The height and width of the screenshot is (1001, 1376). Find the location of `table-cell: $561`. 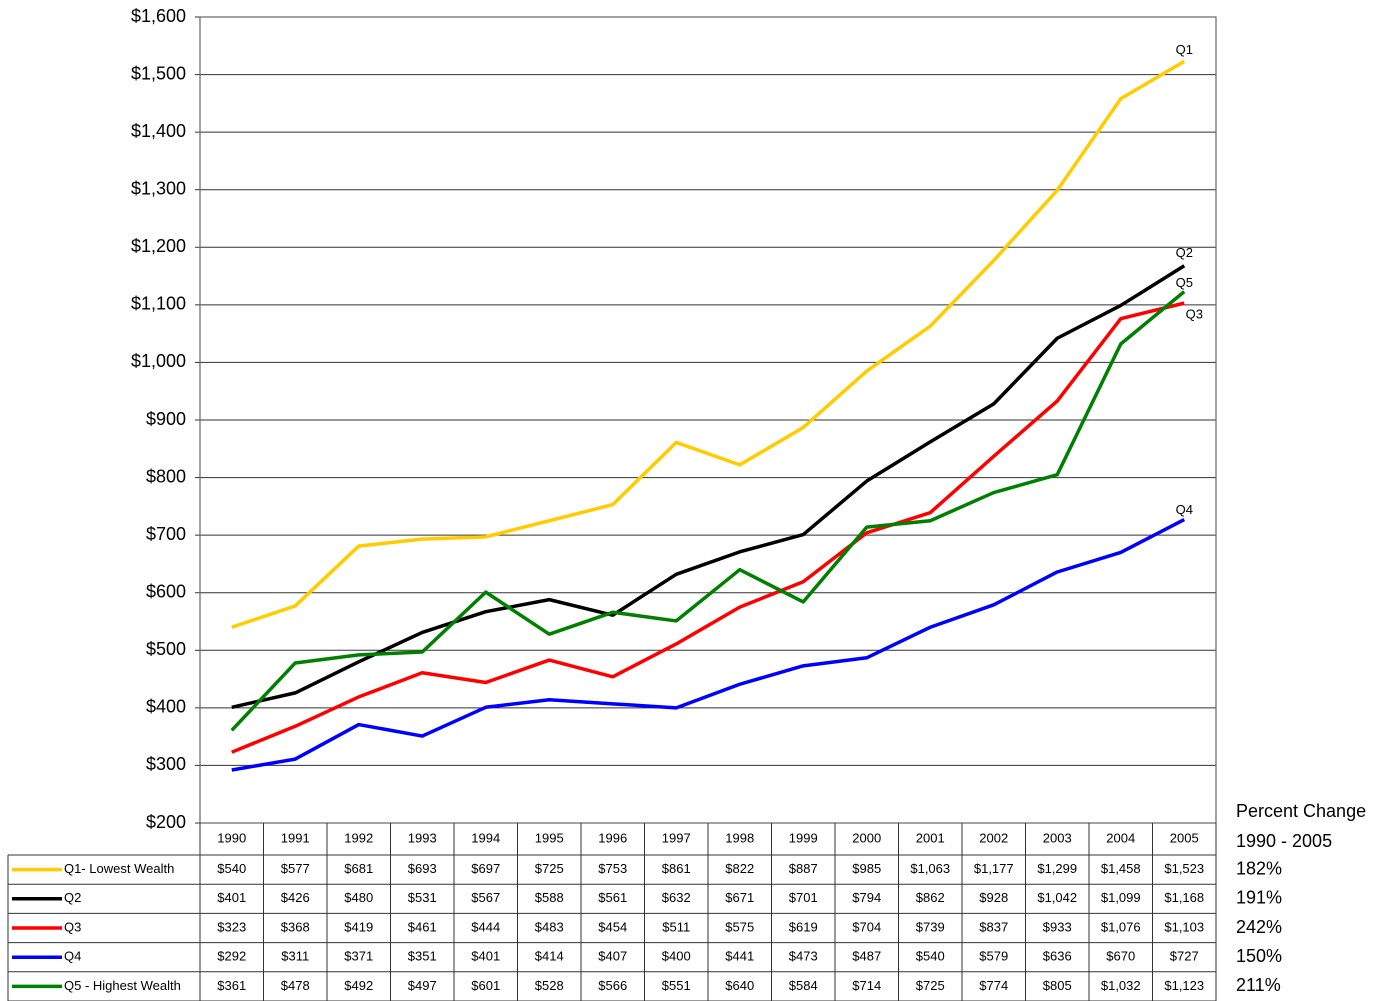

table-cell: $561 is located at coordinates (612, 897).